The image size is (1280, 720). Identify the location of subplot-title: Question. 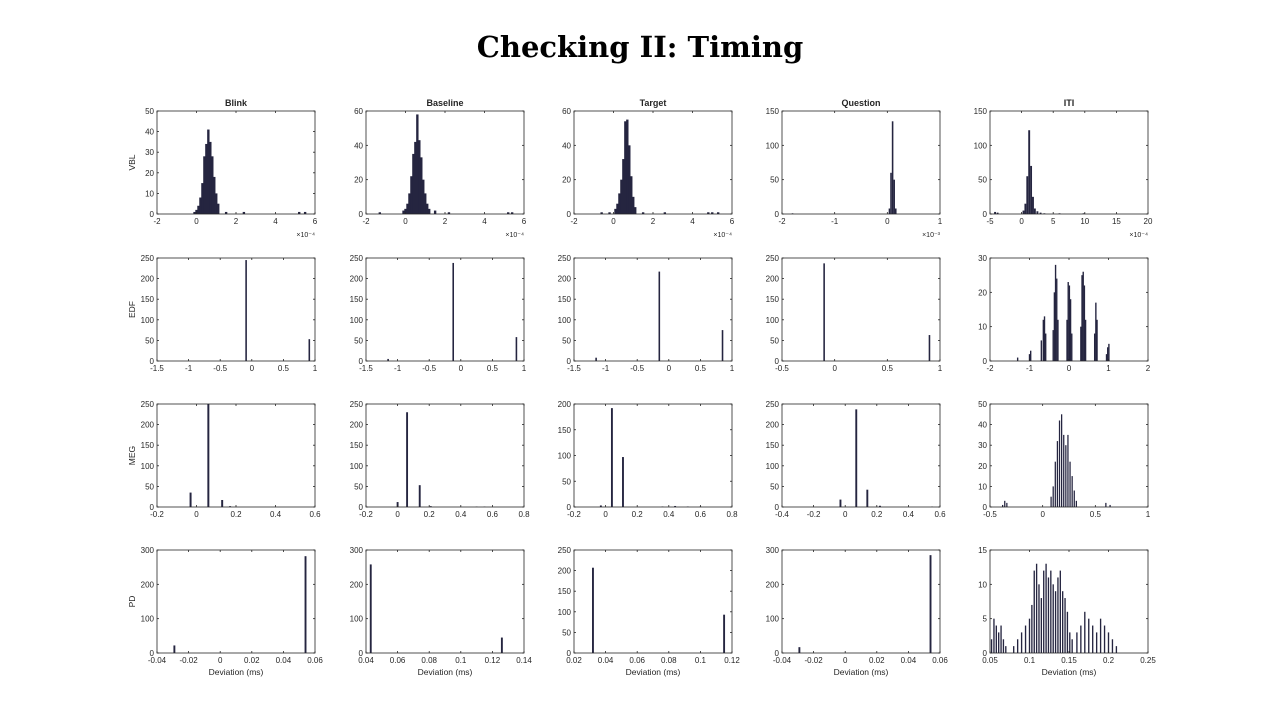
(860, 103).